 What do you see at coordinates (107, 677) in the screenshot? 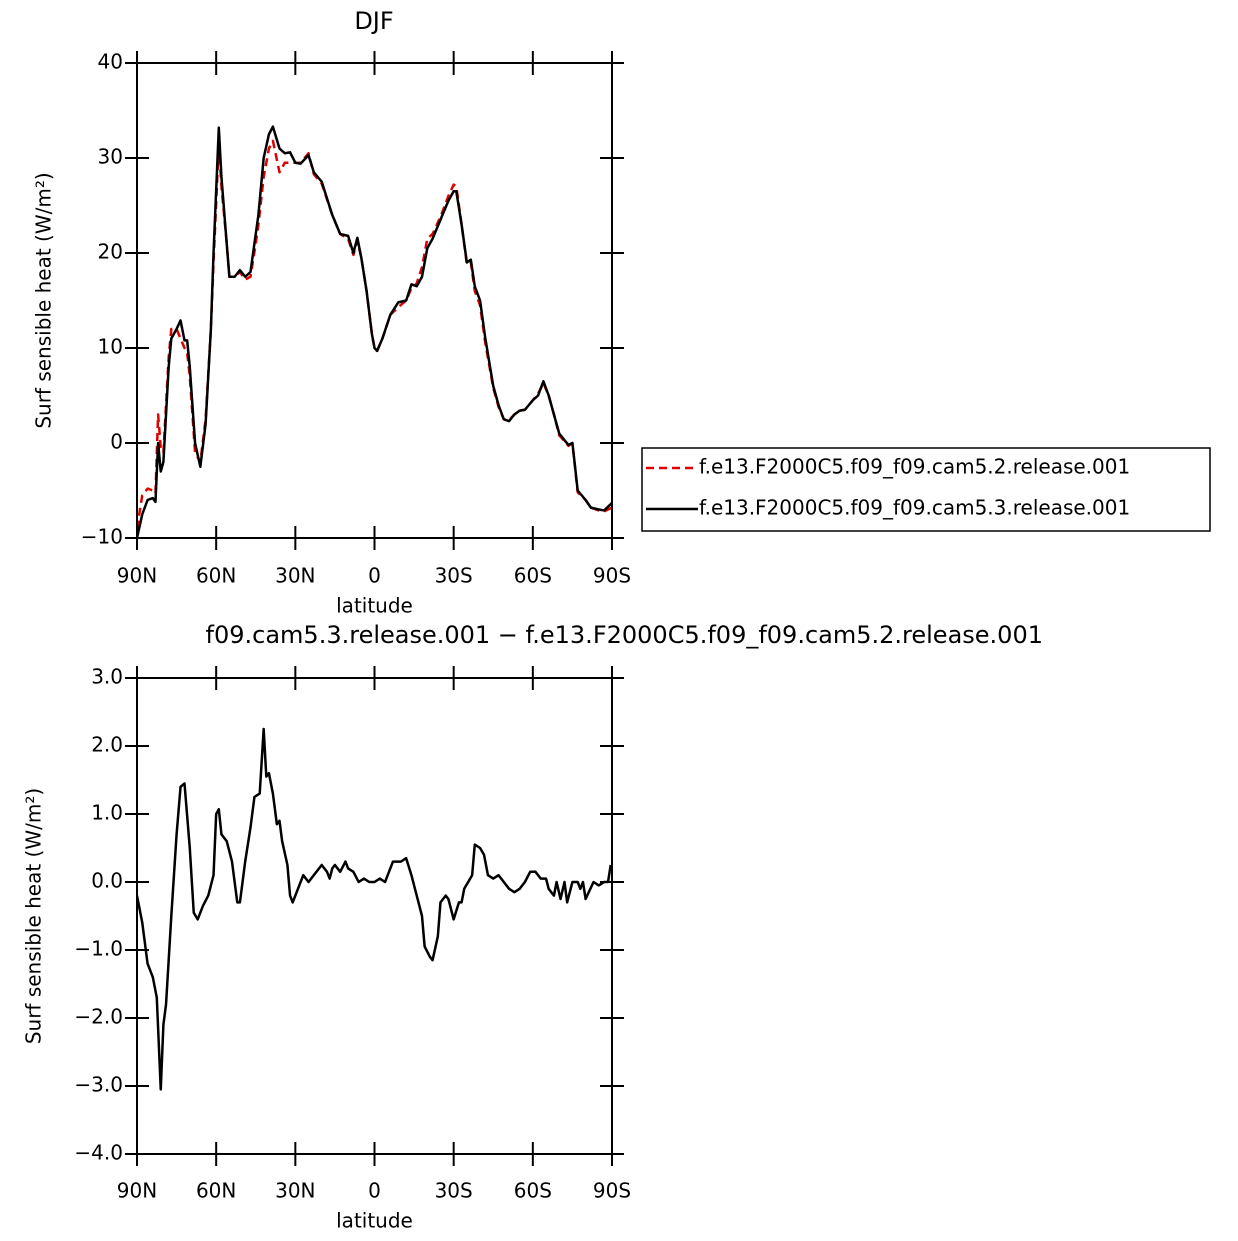
I see `y-tick-label: 3.0` at bounding box center [107, 677].